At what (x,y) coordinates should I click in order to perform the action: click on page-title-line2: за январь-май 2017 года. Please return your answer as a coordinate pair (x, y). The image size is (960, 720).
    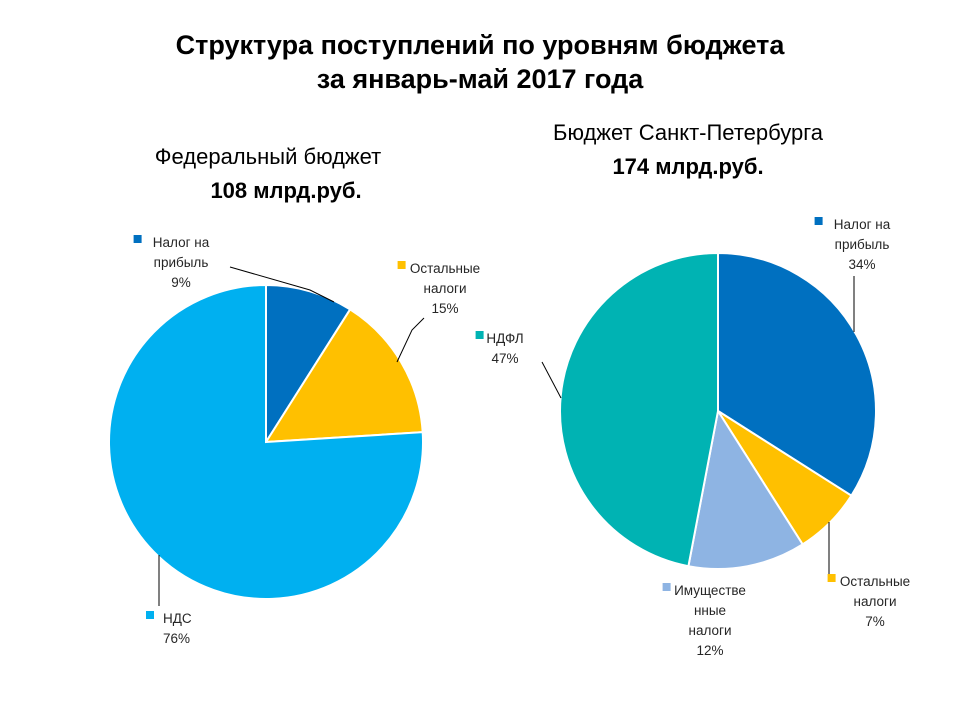
    Looking at the image, I should click on (480, 79).